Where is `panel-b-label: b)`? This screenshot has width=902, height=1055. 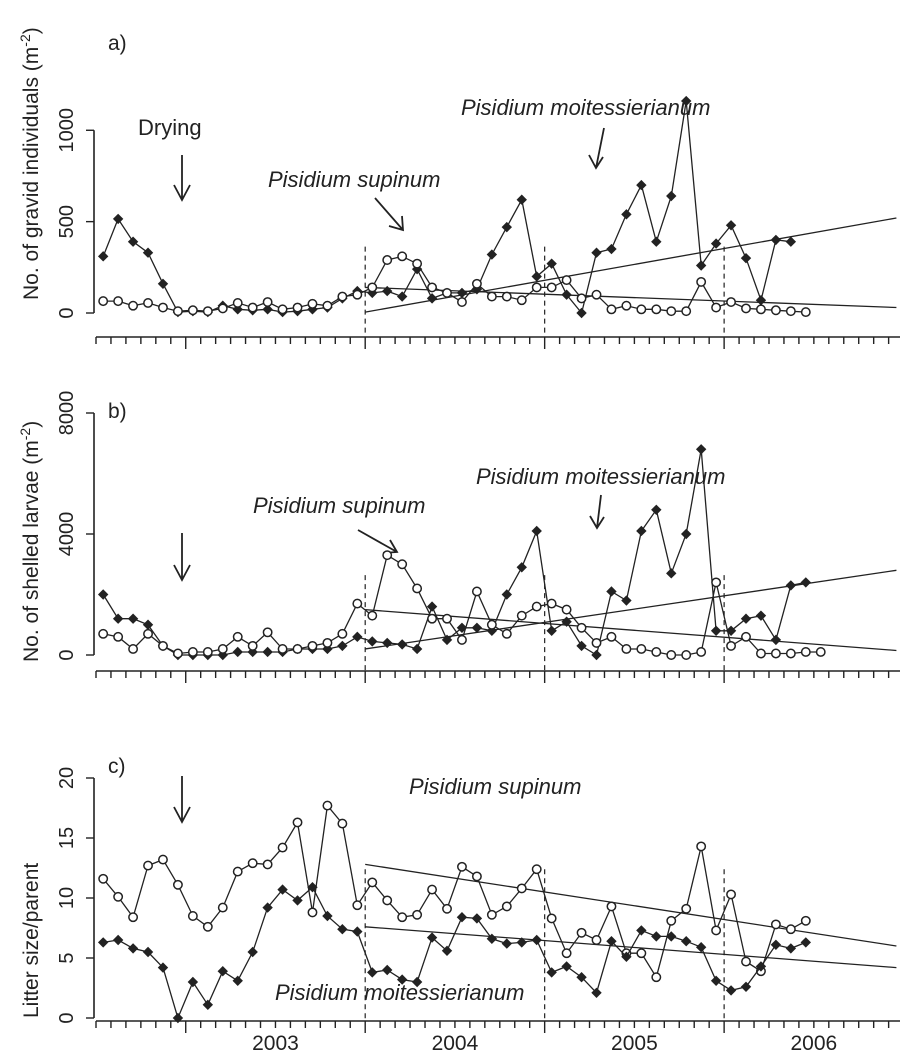
panel-b-label: b) is located at coordinates (117, 411).